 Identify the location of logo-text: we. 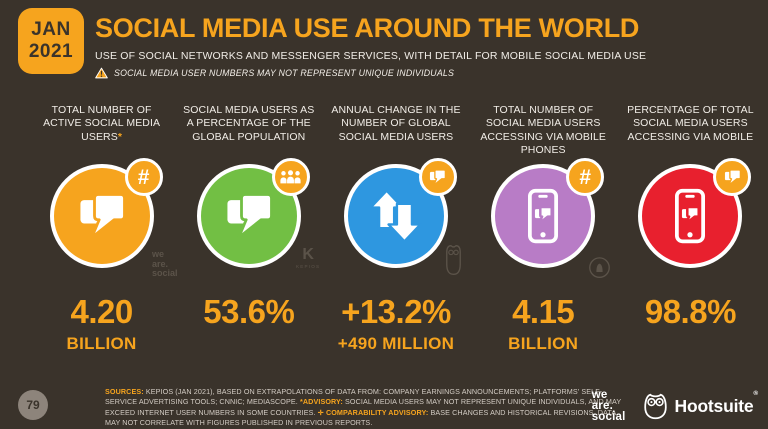
(599, 395).